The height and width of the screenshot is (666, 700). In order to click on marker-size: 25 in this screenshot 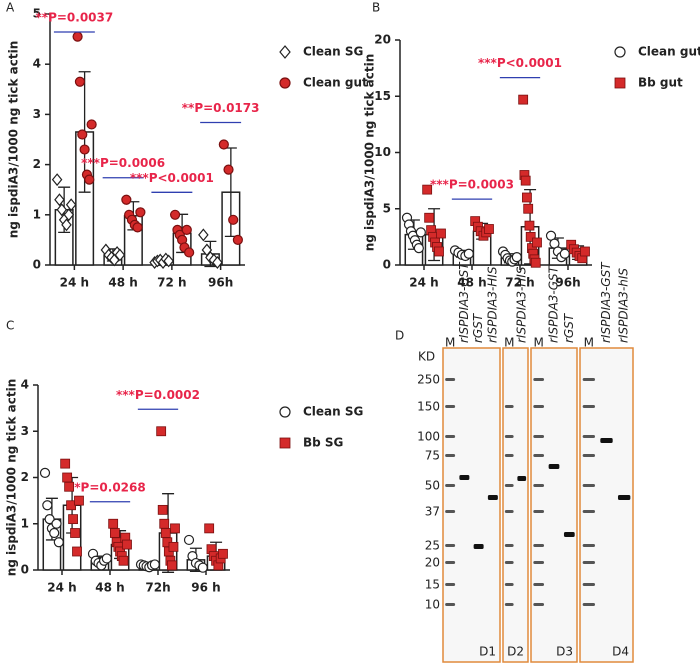, I will do `click(432, 546)`.